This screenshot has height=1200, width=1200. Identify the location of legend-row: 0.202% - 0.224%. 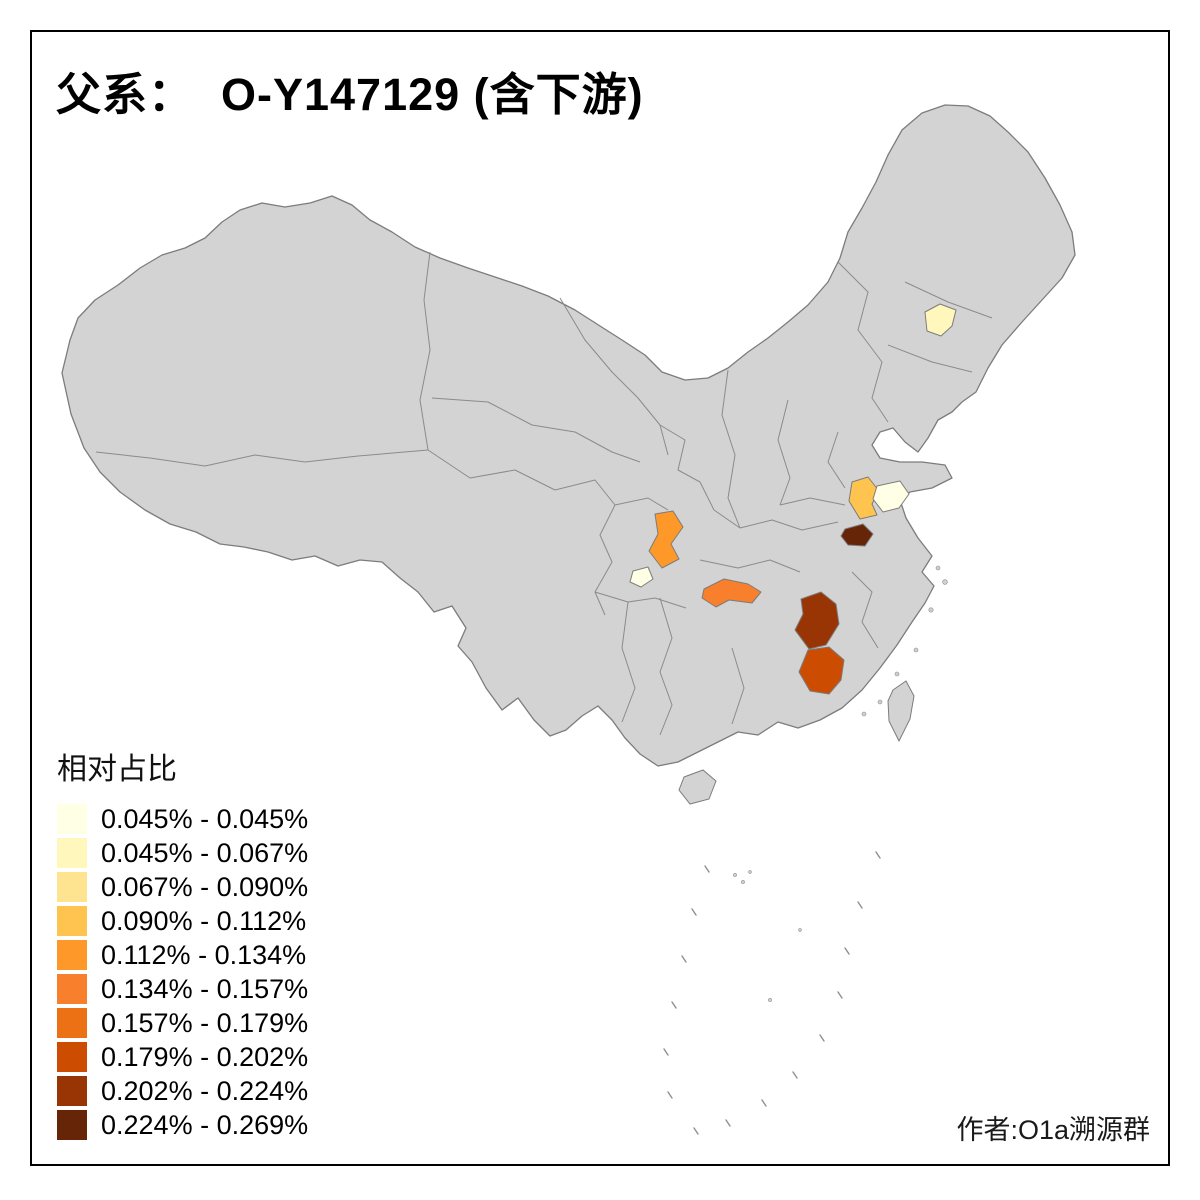
(182, 1091).